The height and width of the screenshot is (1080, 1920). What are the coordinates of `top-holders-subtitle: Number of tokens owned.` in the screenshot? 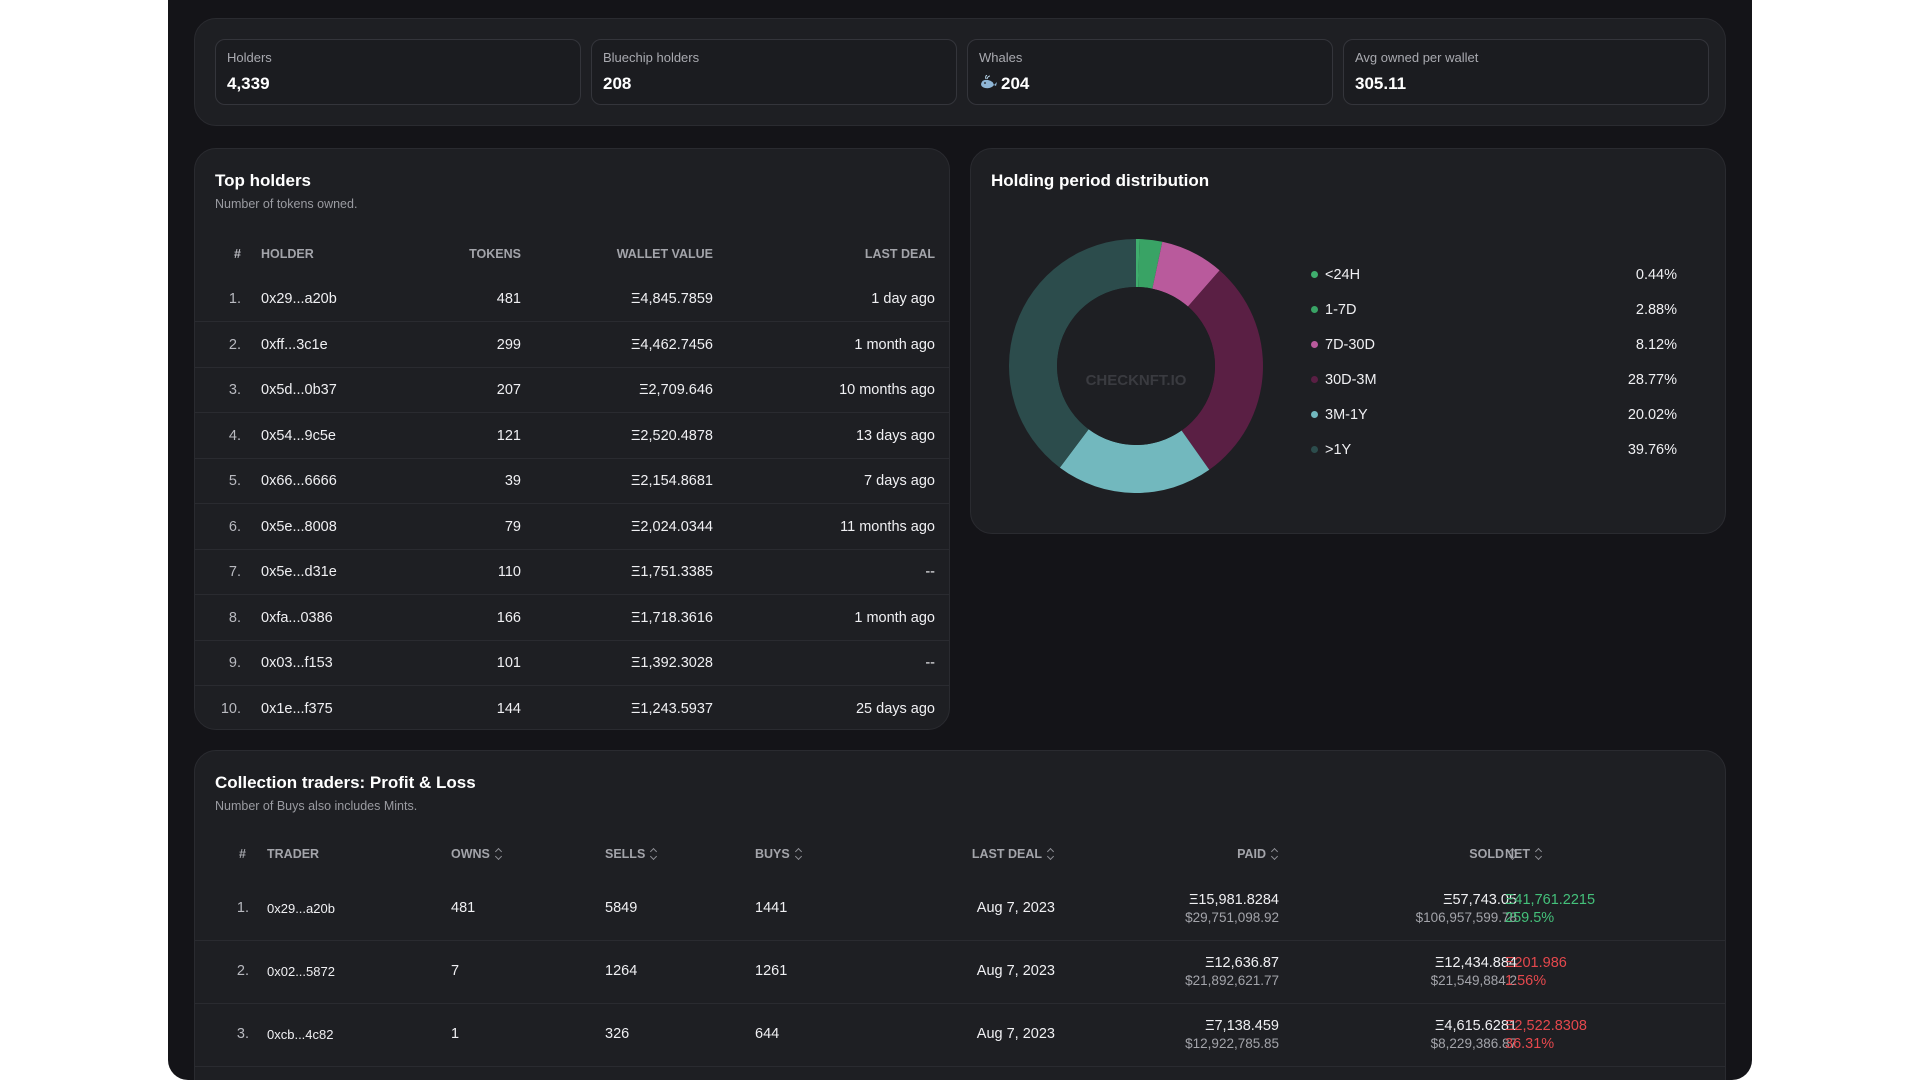 It's located at (286, 204).